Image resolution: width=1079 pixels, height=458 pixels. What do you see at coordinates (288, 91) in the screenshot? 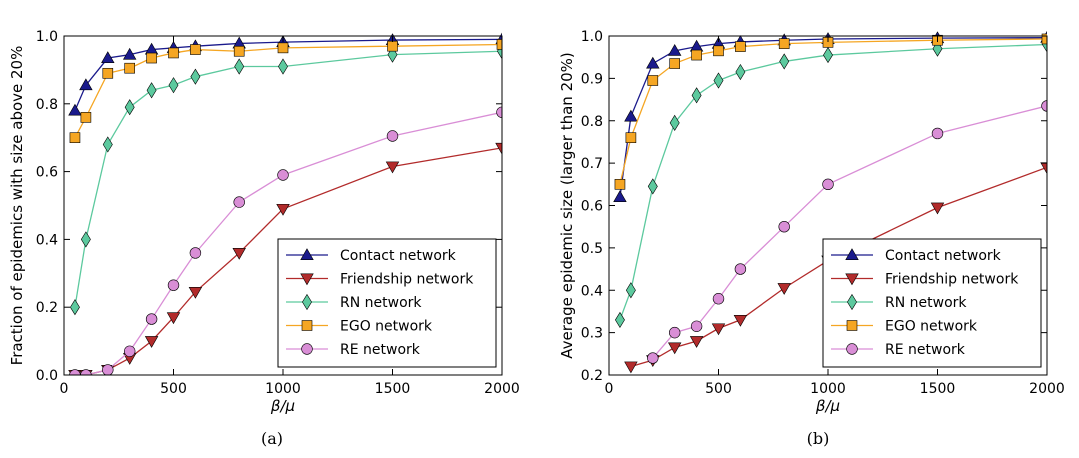
I see `series-line-ego-network` at bounding box center [288, 91].